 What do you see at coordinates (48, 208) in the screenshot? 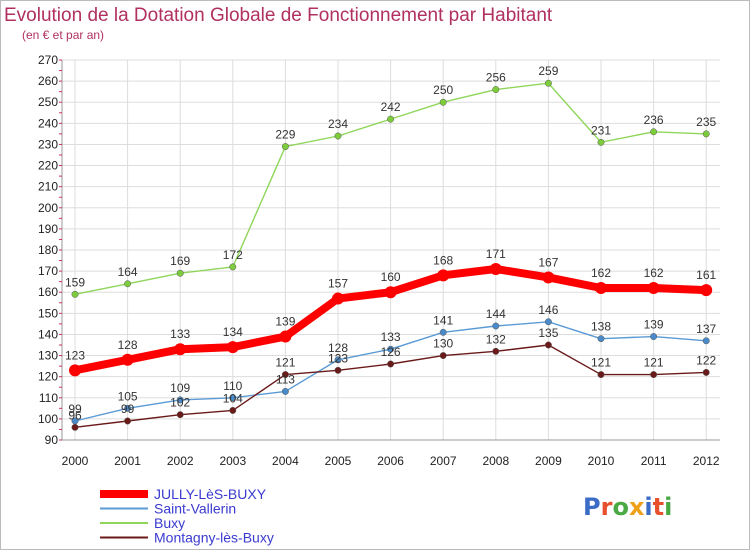
I see `y-tick-label: 200` at bounding box center [48, 208].